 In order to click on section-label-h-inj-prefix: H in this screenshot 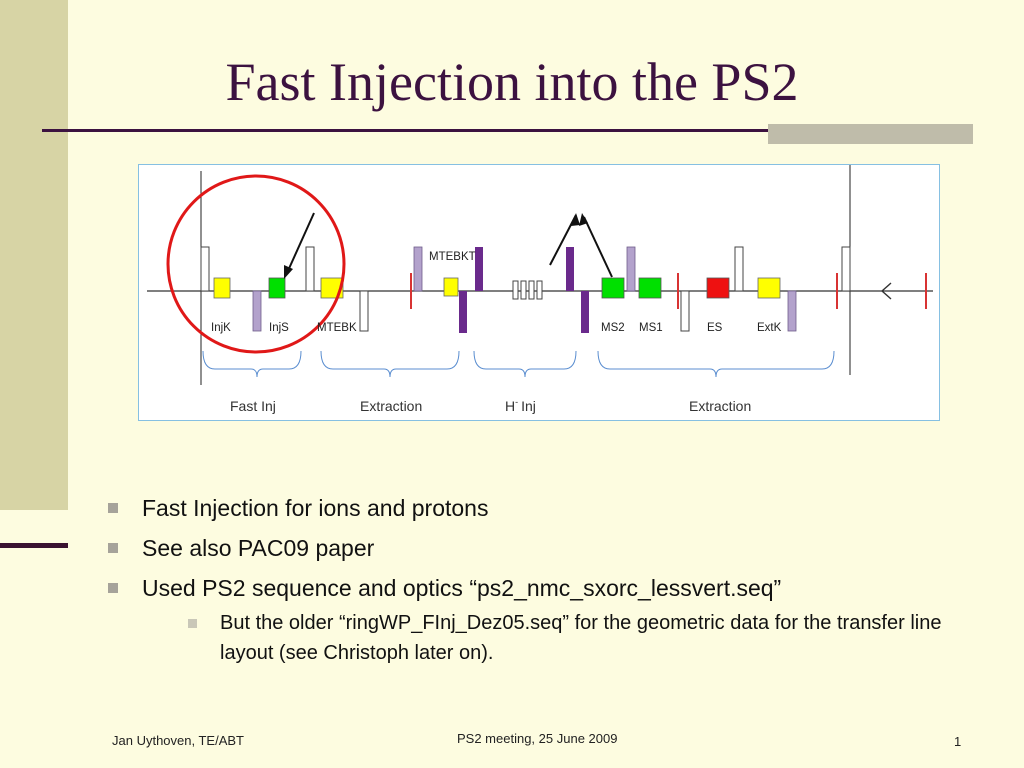, I will do `click(510, 406)`.